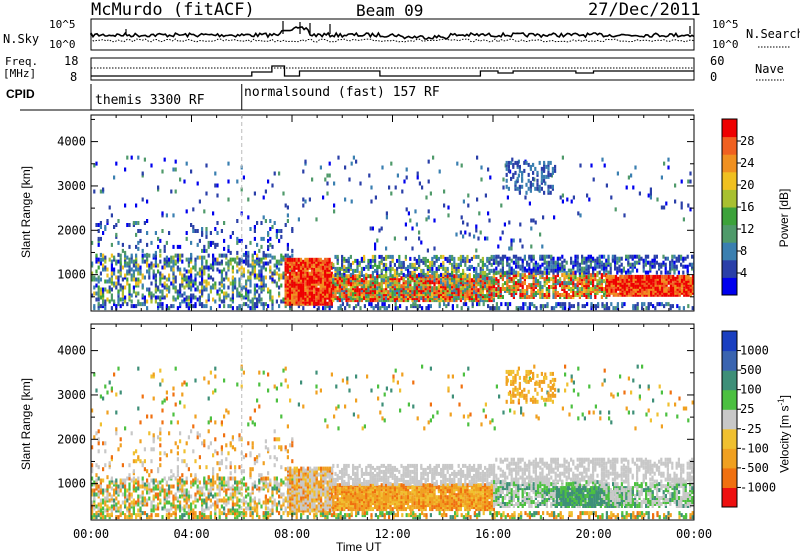 This screenshot has width=800, height=554. I want to click on velocity-cb-tick-label: 500, so click(751, 370).